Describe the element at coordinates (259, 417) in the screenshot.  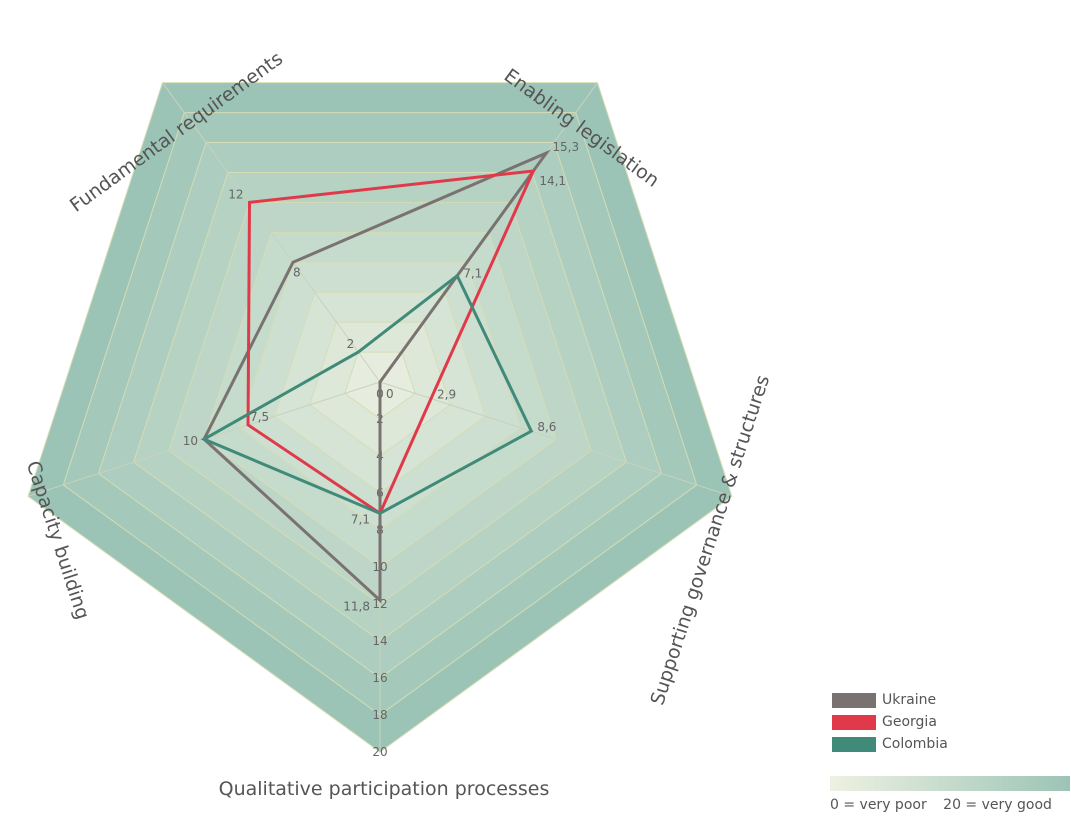
I see `data-label-georgia: 7,5` at that location.